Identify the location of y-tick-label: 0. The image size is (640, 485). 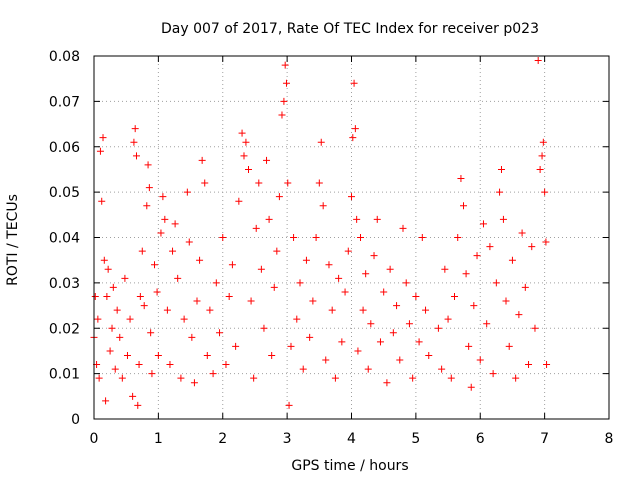
(75, 420).